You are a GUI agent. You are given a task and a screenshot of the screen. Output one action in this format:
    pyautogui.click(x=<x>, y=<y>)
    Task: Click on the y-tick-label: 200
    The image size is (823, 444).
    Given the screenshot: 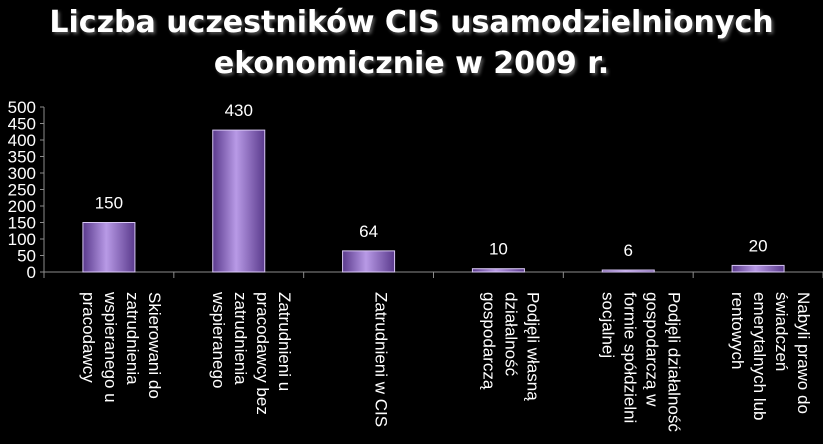 What is the action you would take?
    pyautogui.click(x=22, y=206)
    